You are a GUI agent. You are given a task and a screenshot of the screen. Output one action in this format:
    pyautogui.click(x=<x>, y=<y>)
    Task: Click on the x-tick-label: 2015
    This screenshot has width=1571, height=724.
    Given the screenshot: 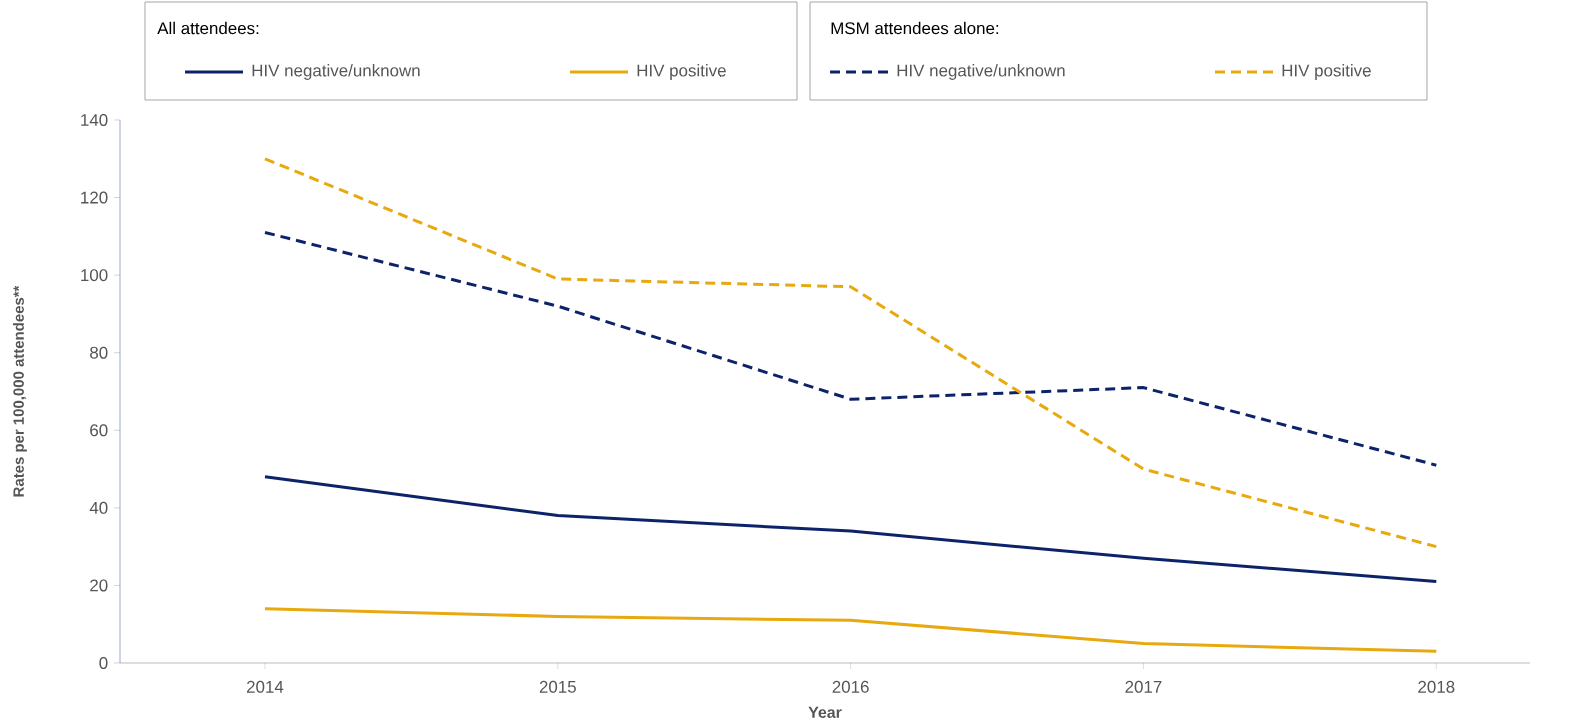 What is the action you would take?
    pyautogui.click(x=557, y=686)
    